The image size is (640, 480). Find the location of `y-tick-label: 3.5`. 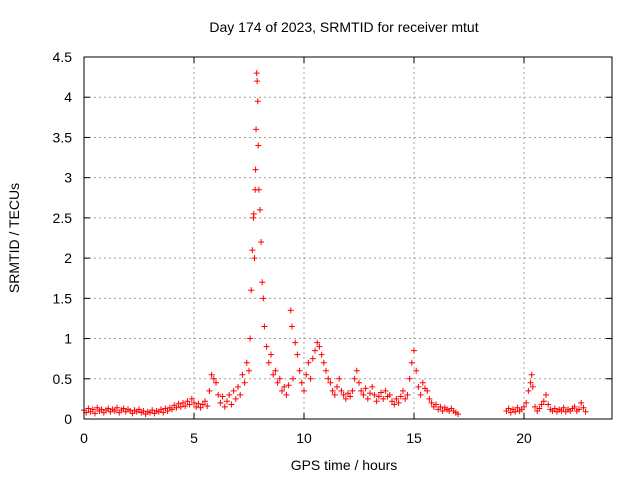

y-tick-label: 3.5 is located at coordinates (63, 137).